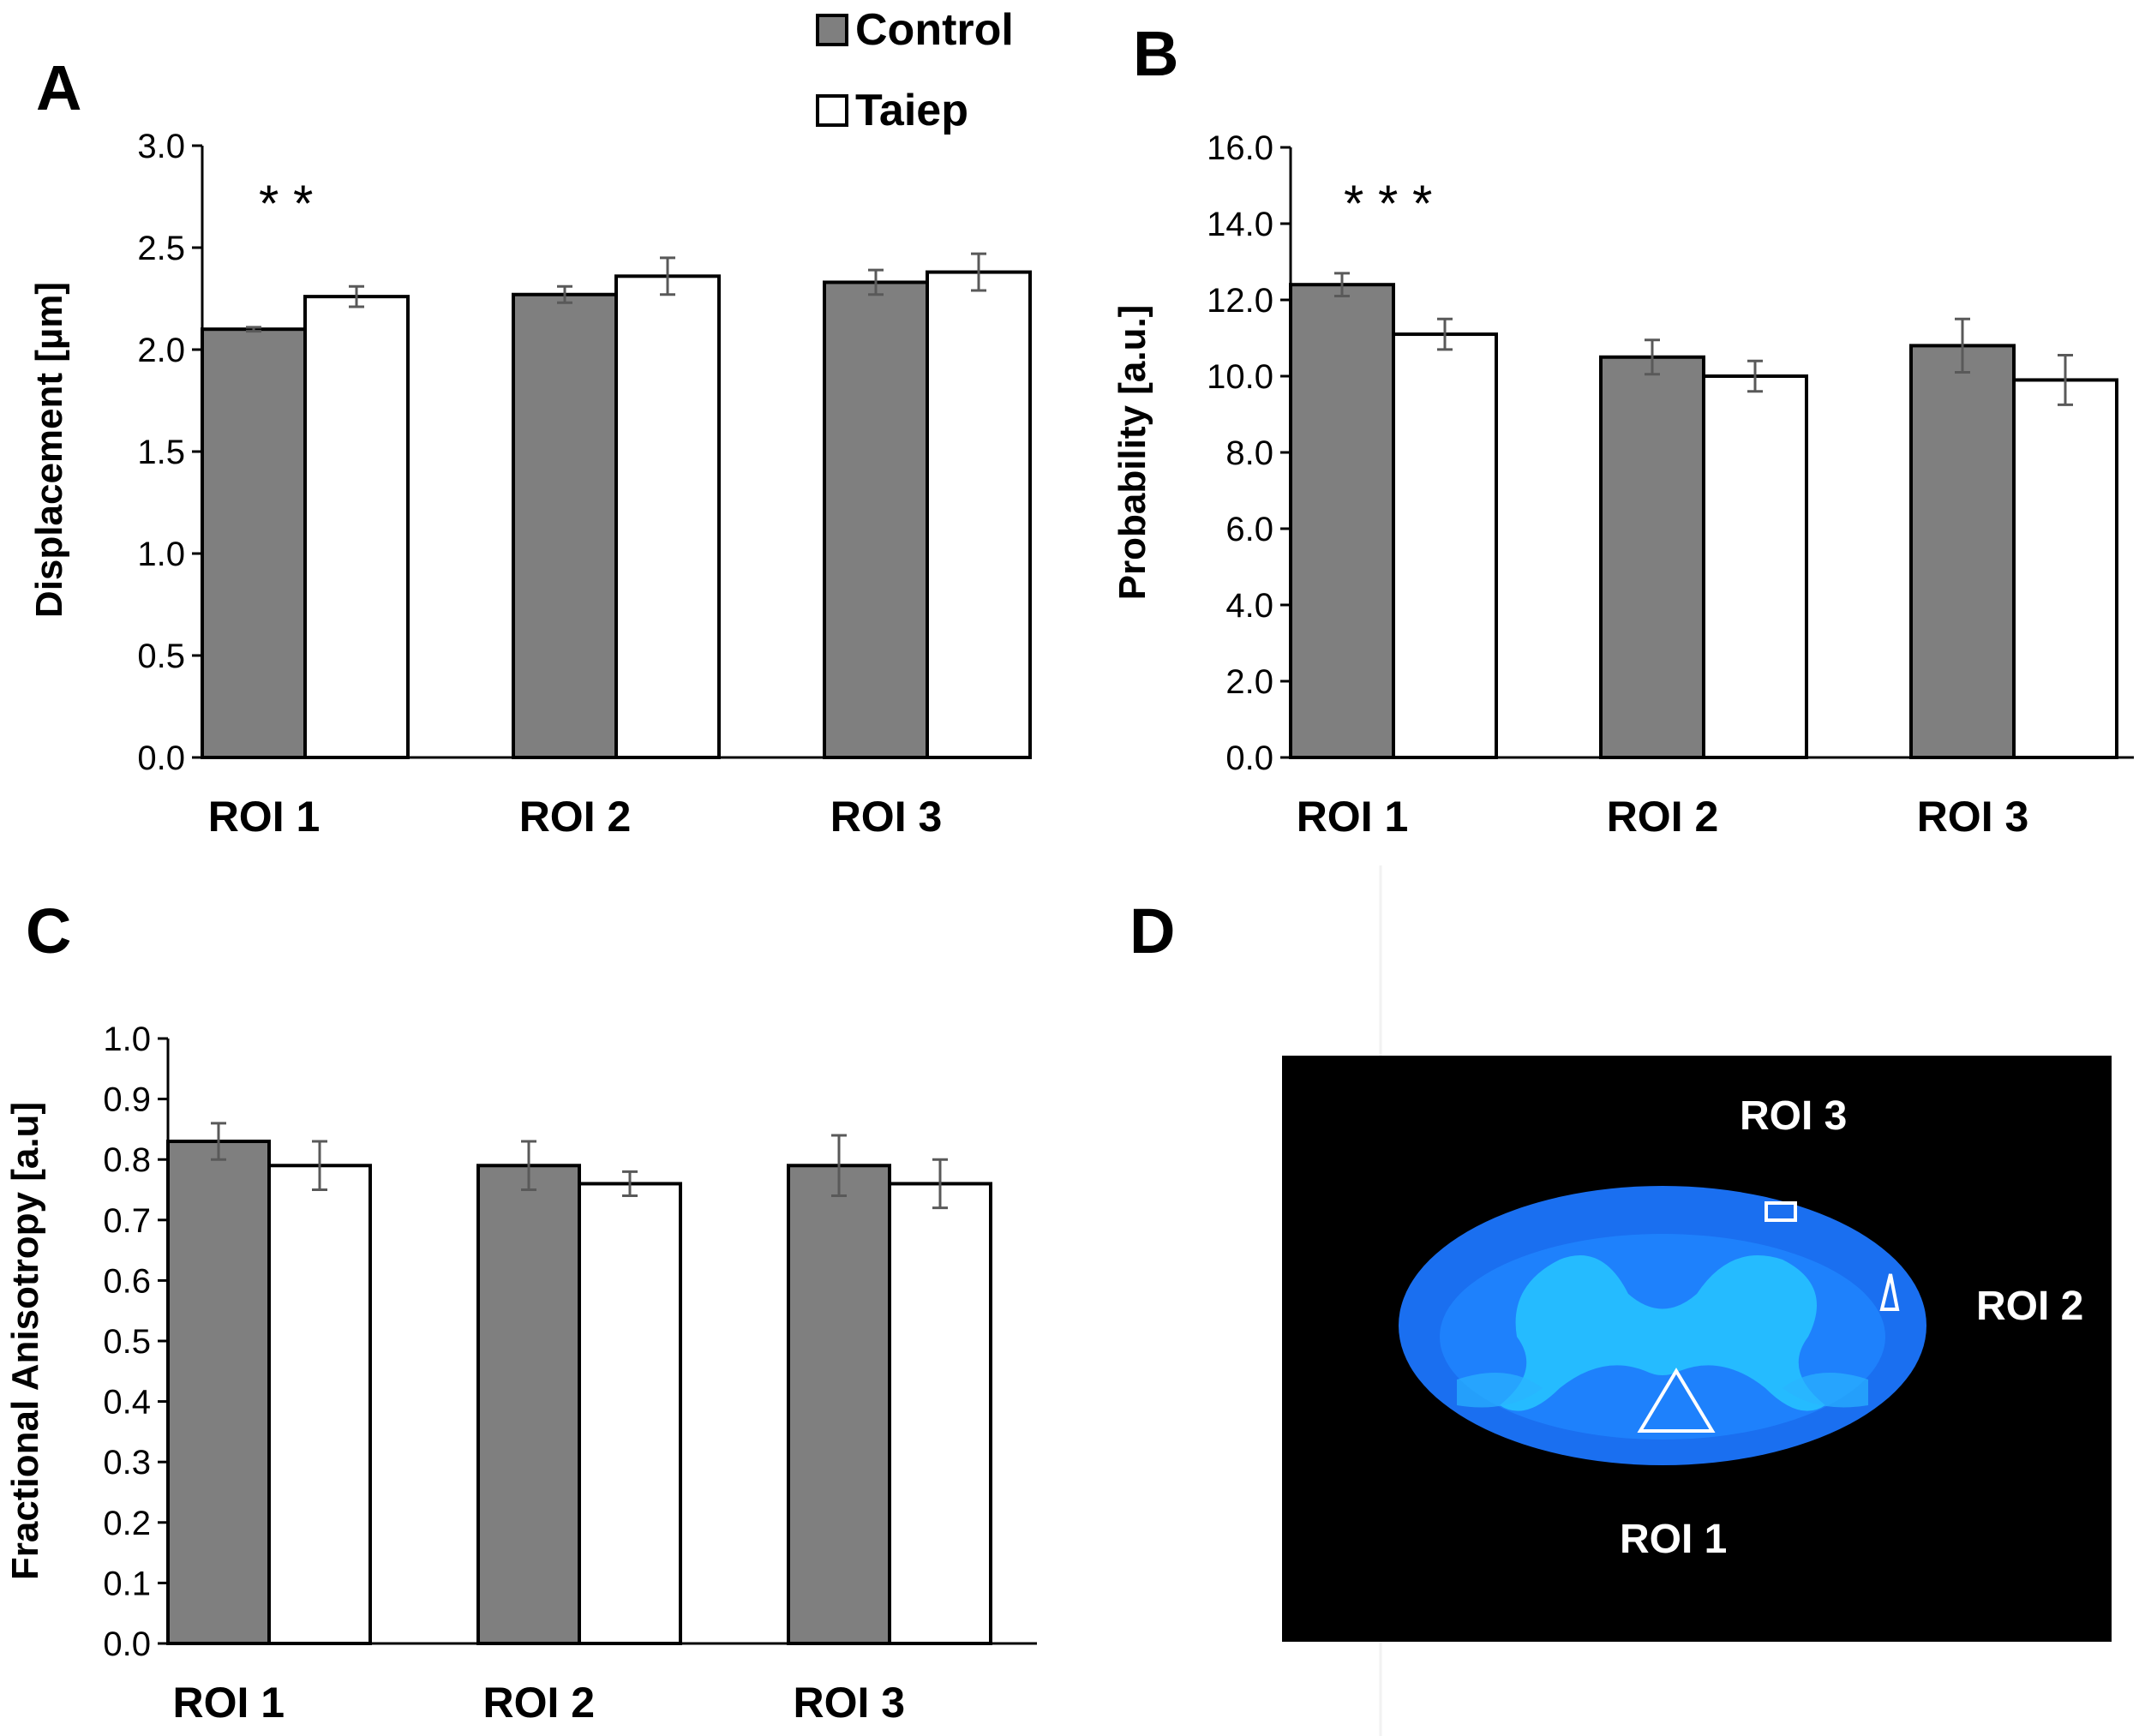 Image resolution: width=2151 pixels, height=1736 pixels. I want to click on y-tick-label: 12.0, so click(1240, 301).